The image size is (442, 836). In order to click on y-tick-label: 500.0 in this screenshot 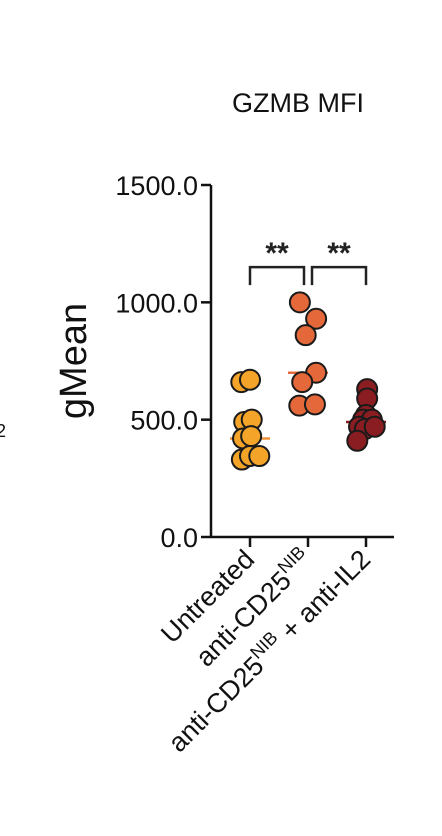, I will do `click(164, 421)`.